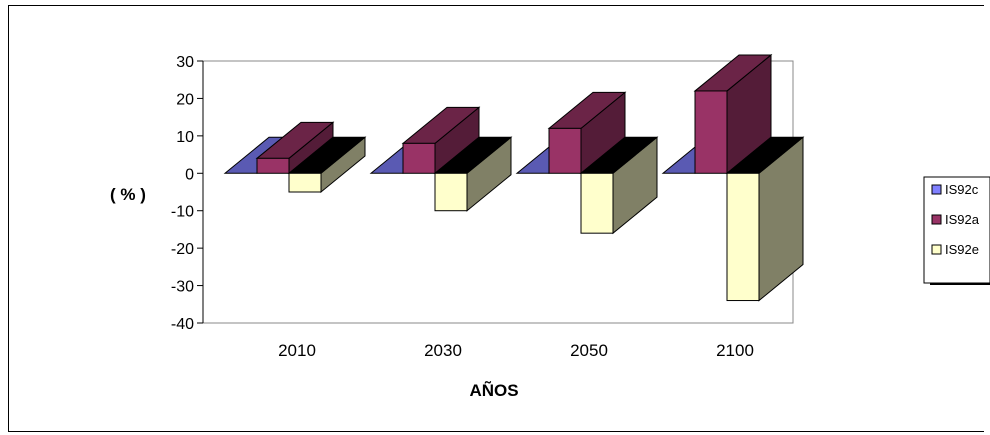 The height and width of the screenshot is (435, 990). I want to click on legend-label-0: IS92c, so click(962, 189).